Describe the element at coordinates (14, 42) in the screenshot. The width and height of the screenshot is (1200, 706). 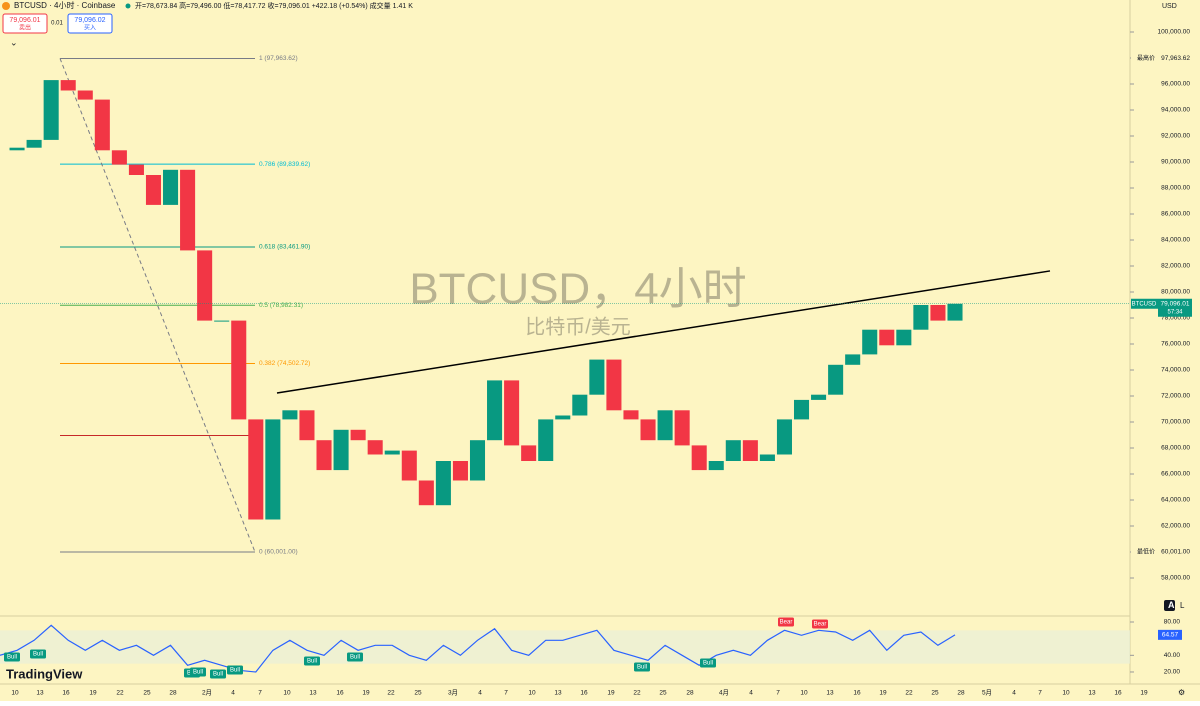
I see `collapse-arrow: ⌄` at that location.